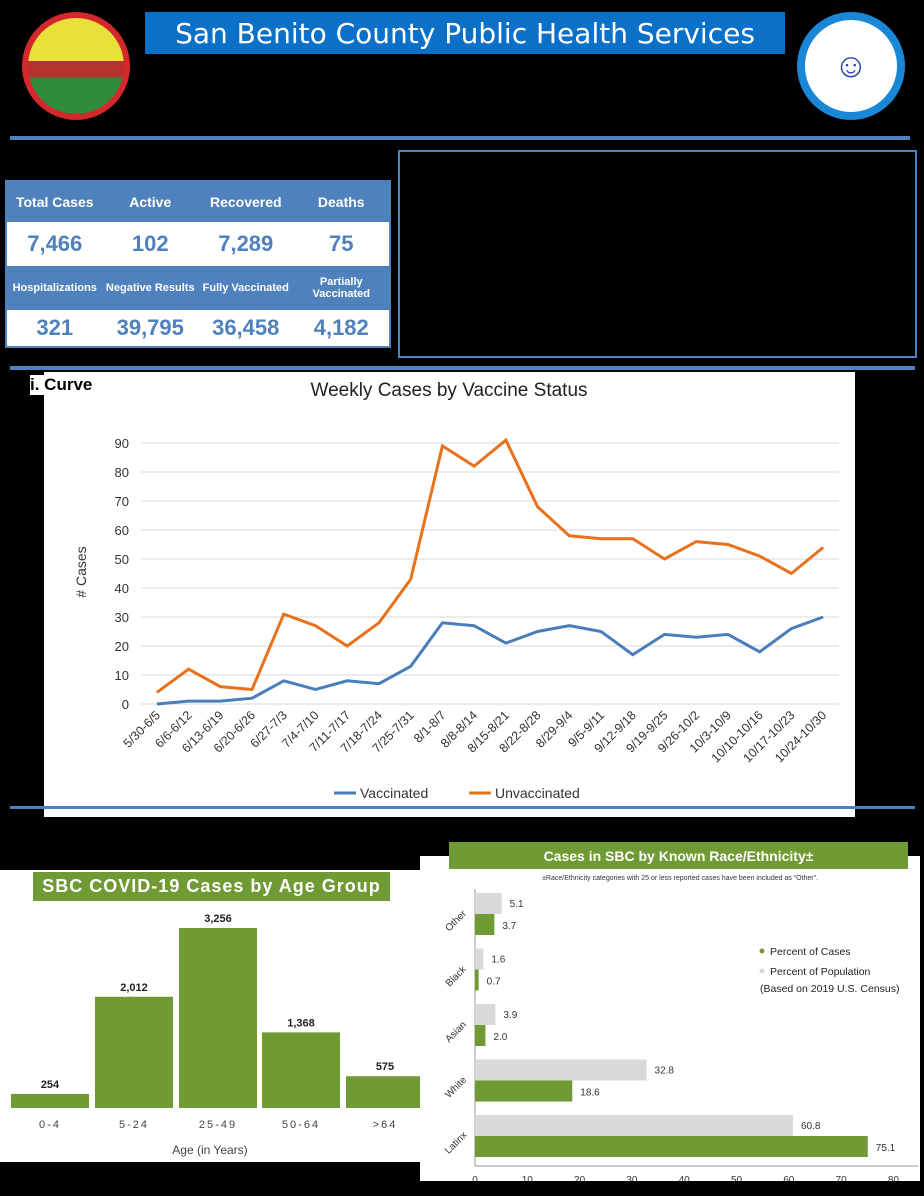 This screenshot has width=924, height=1196. Describe the element at coordinates (150, 327) in the screenshot. I see `value-negative: 39,795` at that location.